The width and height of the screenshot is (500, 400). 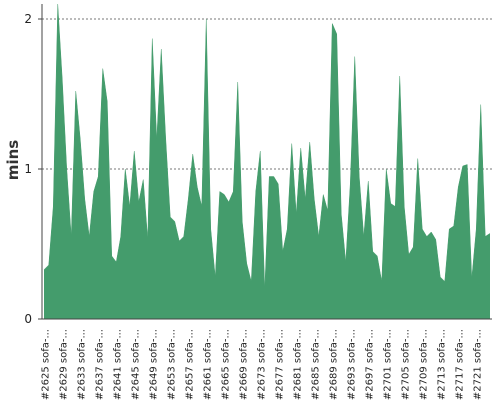 I want to click on y-tick-label: 1, so click(x=28, y=169).